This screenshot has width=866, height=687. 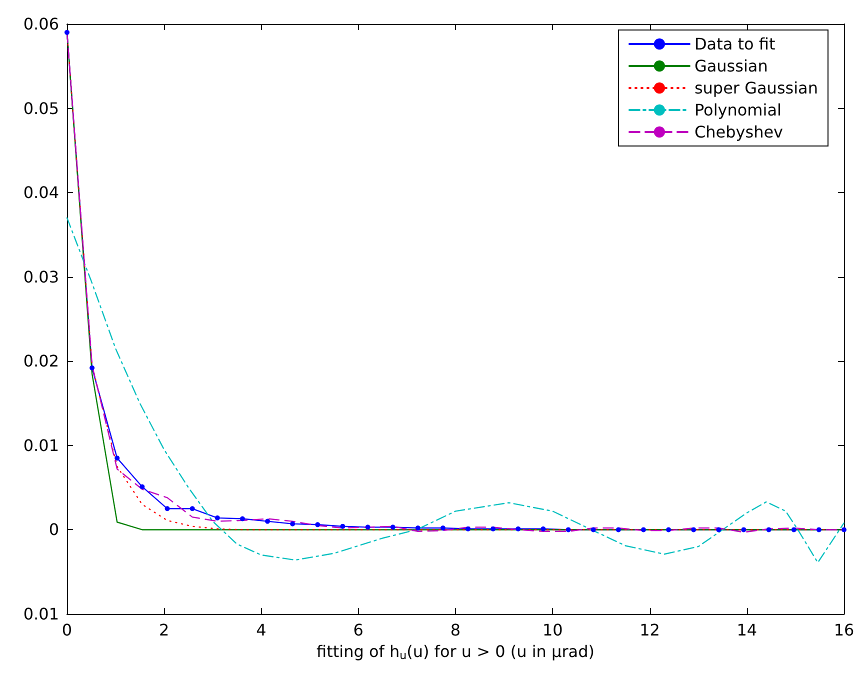 I want to click on y-tick-label: 0.04, so click(x=41, y=192).